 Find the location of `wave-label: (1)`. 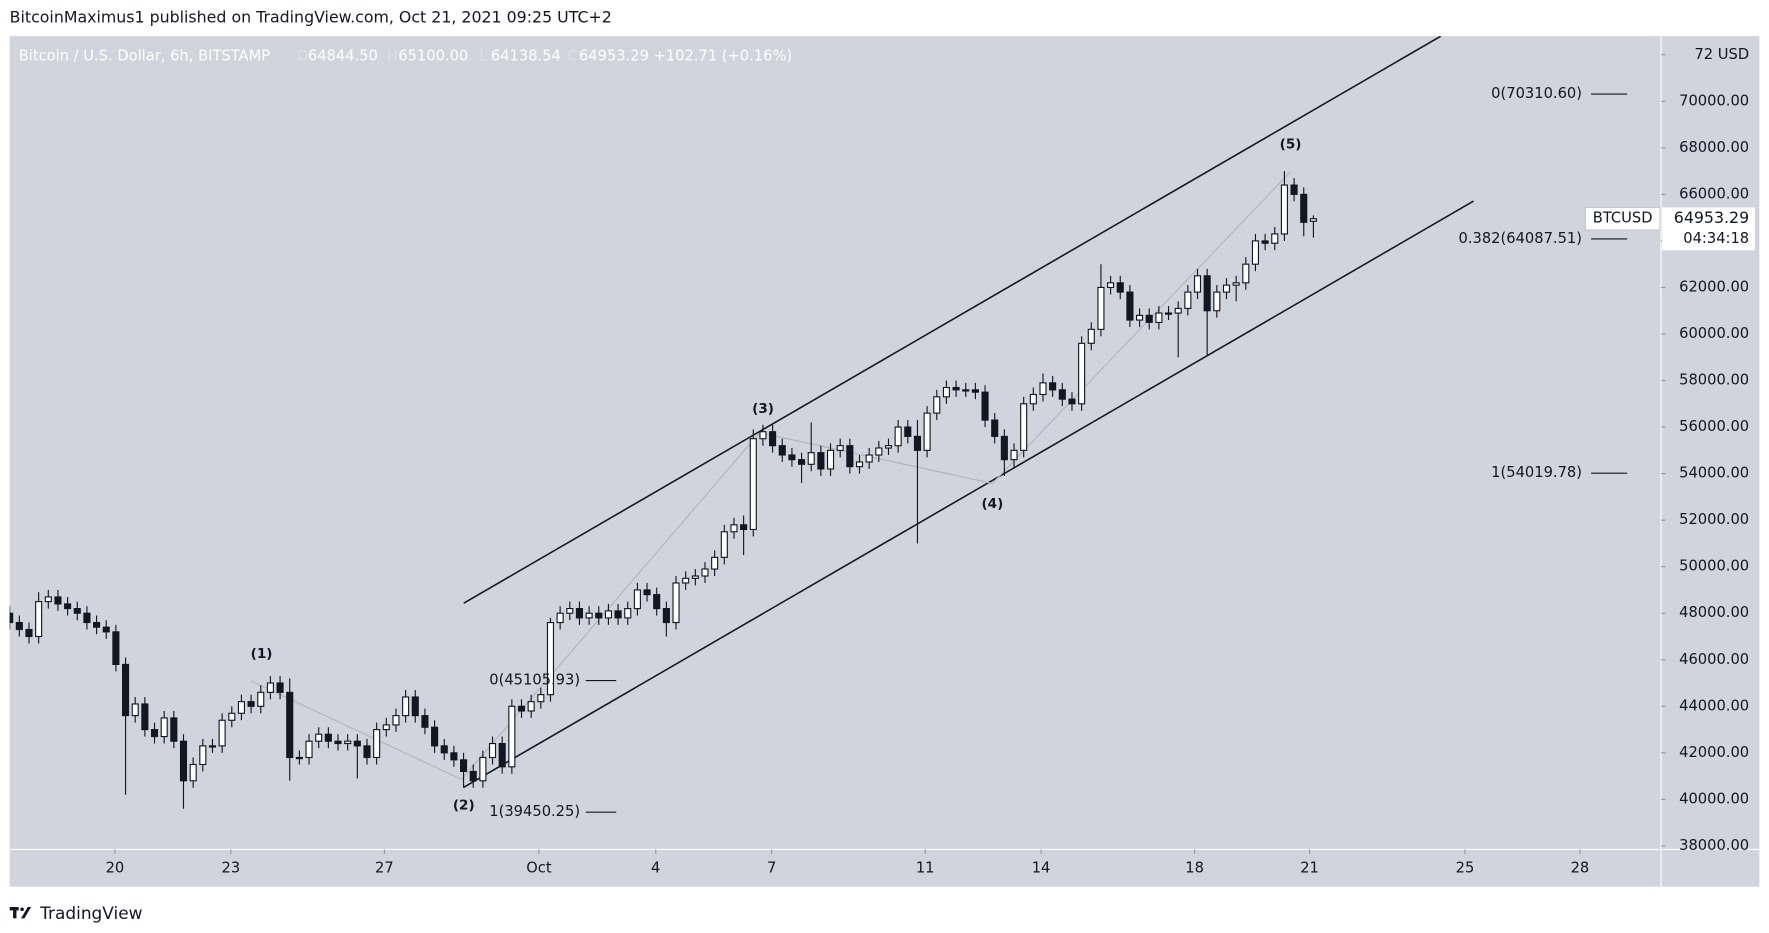

wave-label: (1) is located at coordinates (262, 654).